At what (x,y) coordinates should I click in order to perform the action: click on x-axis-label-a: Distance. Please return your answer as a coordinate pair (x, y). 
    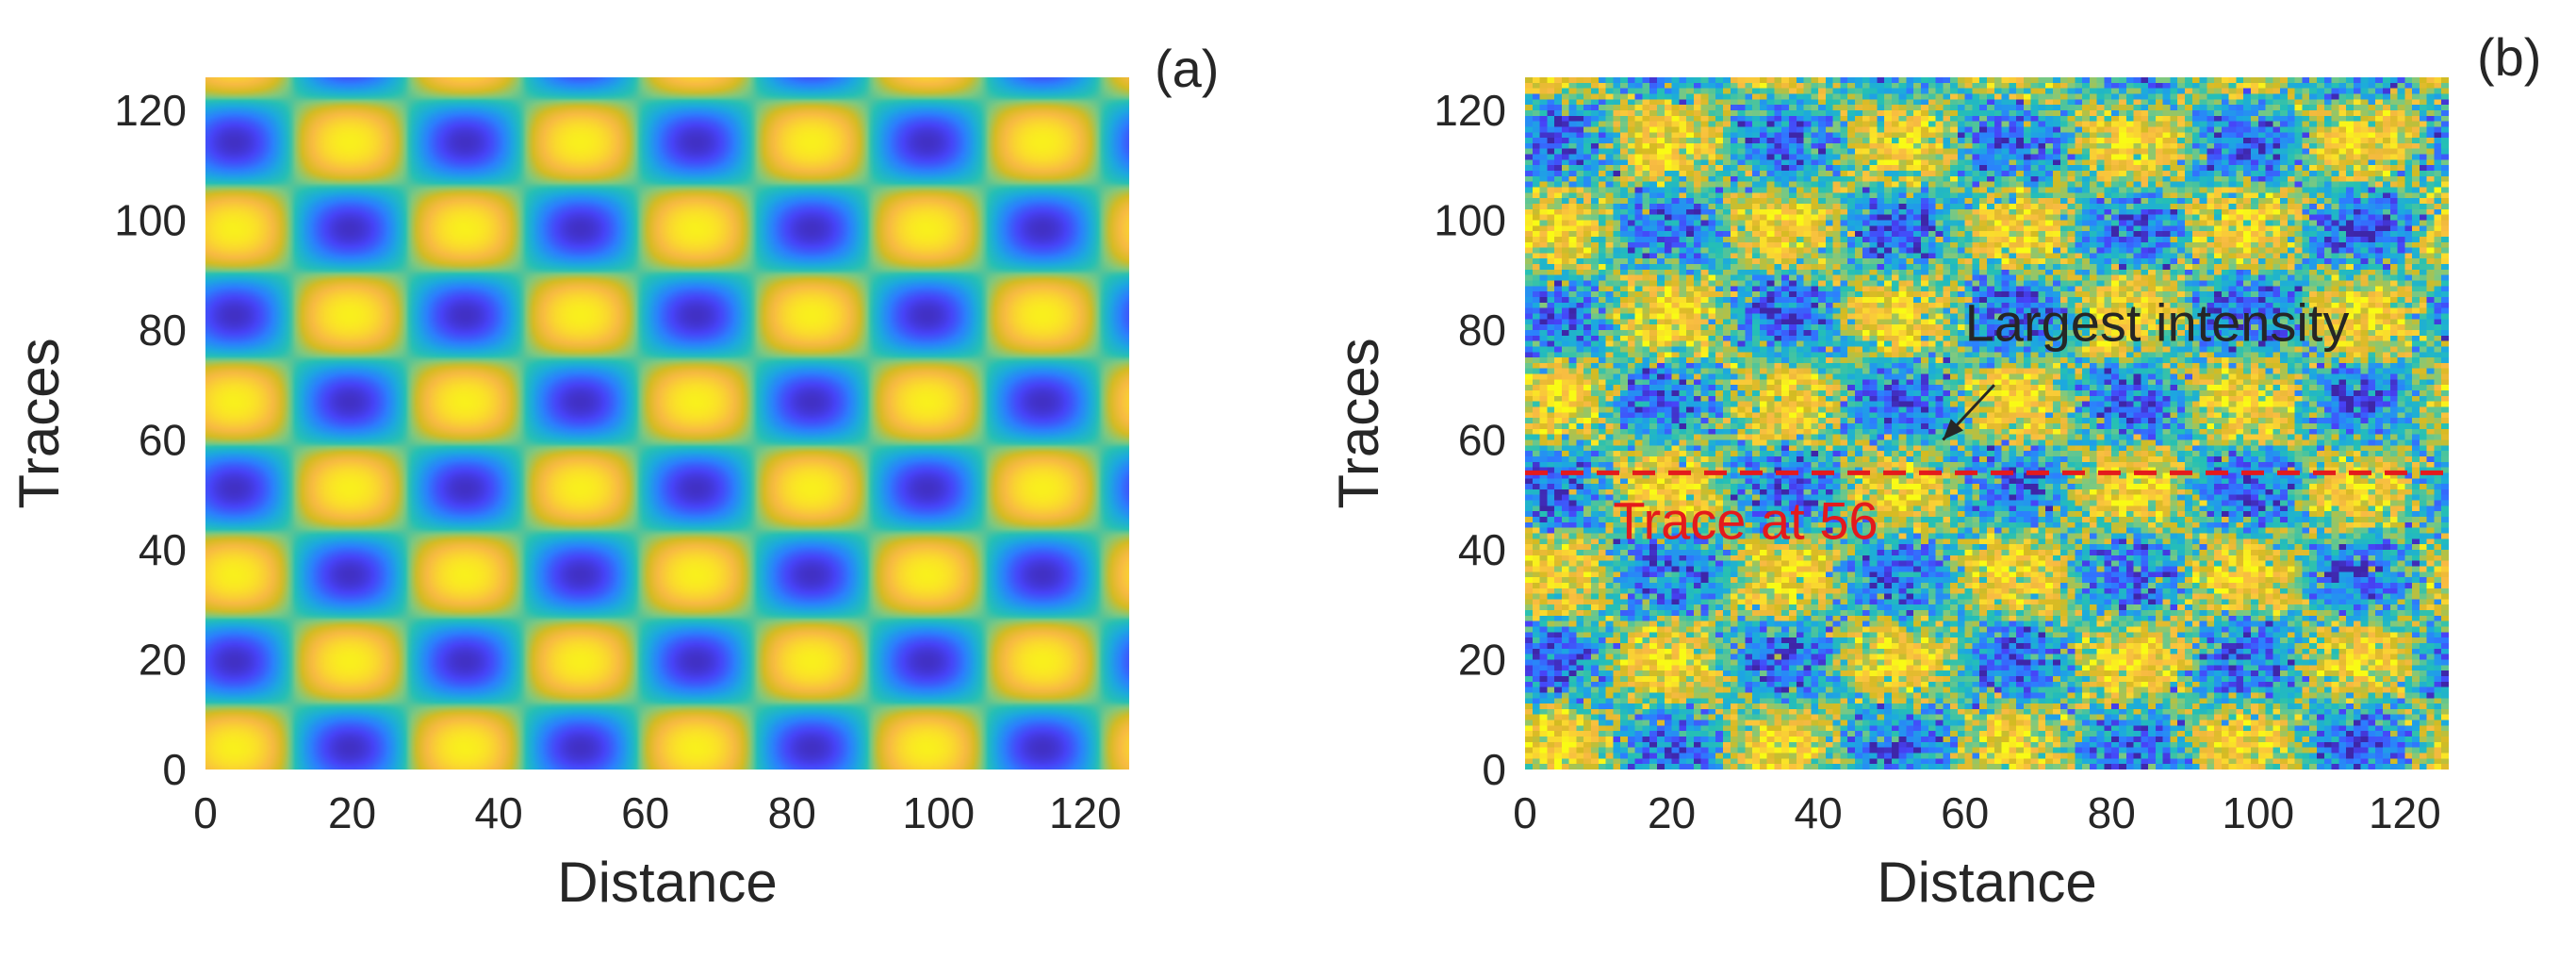
    Looking at the image, I should click on (667, 882).